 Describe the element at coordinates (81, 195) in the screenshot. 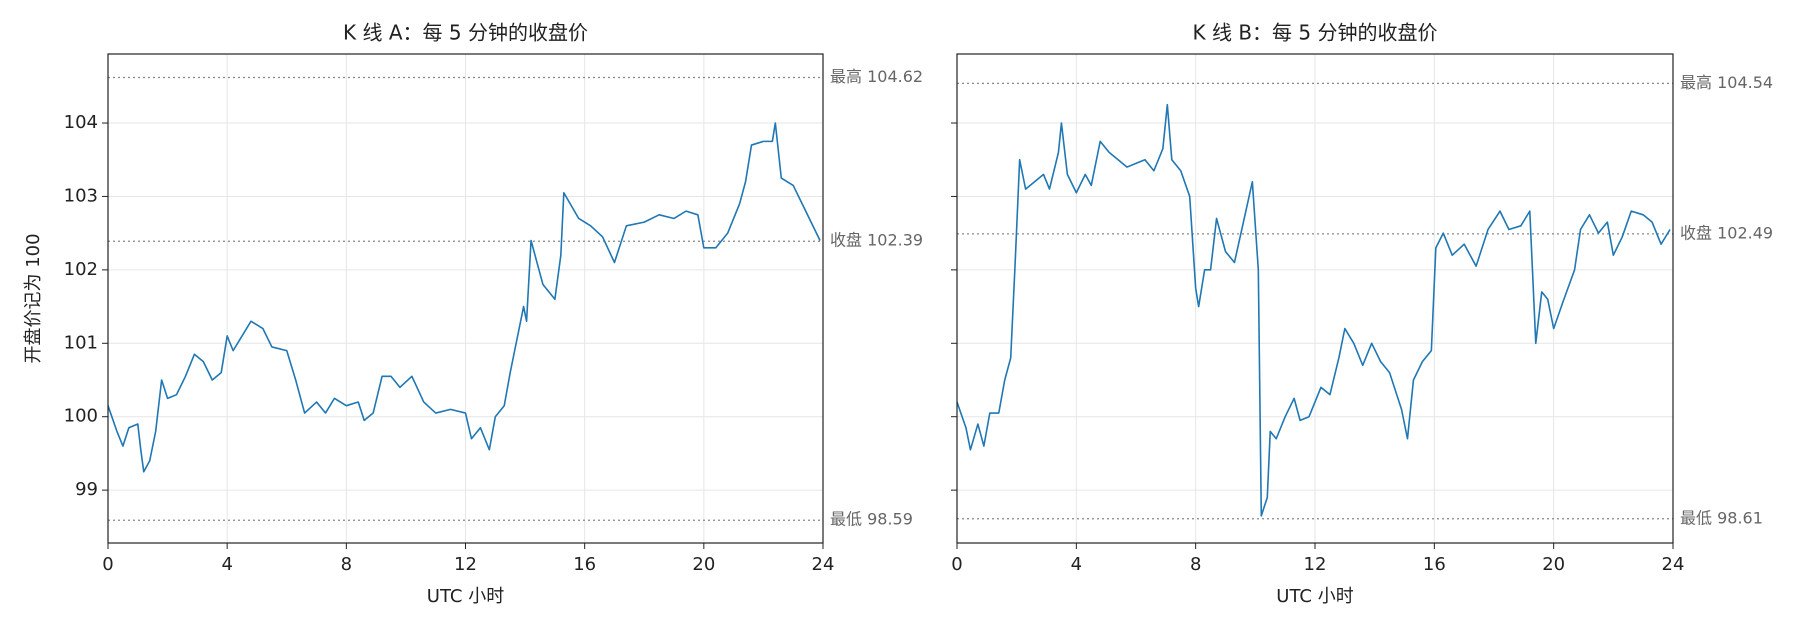

I see `y-tick-label: 103` at that location.